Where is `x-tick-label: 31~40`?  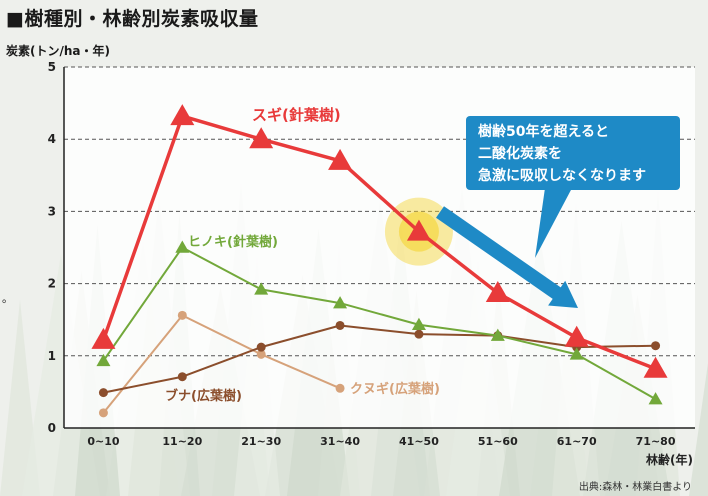 x-tick-label: 31~40 is located at coordinates (340, 441).